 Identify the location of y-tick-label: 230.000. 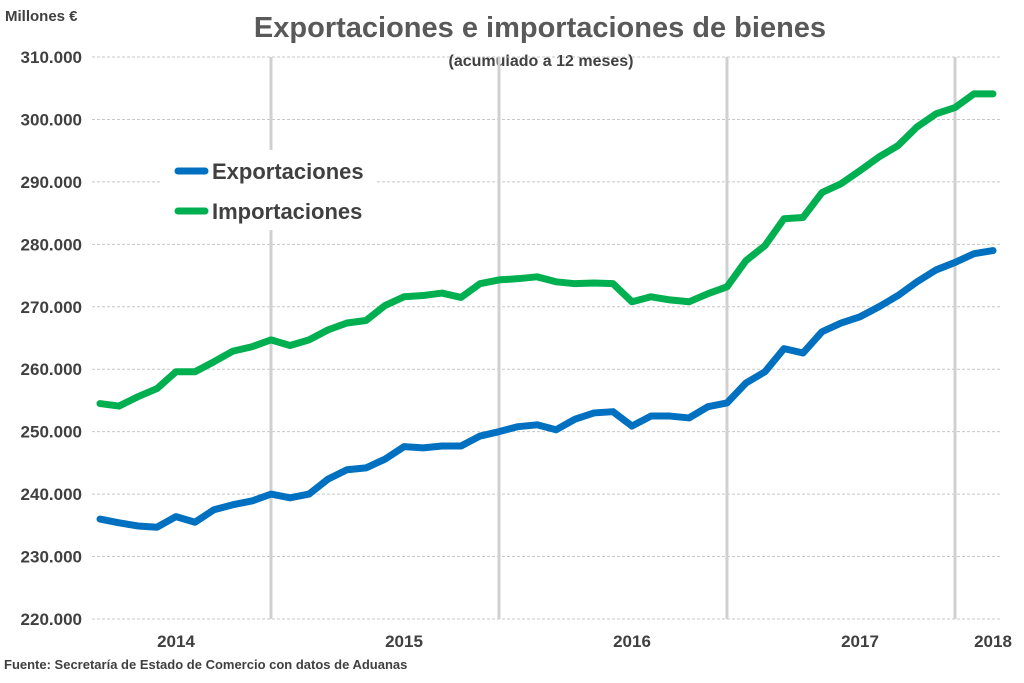
(51, 557).